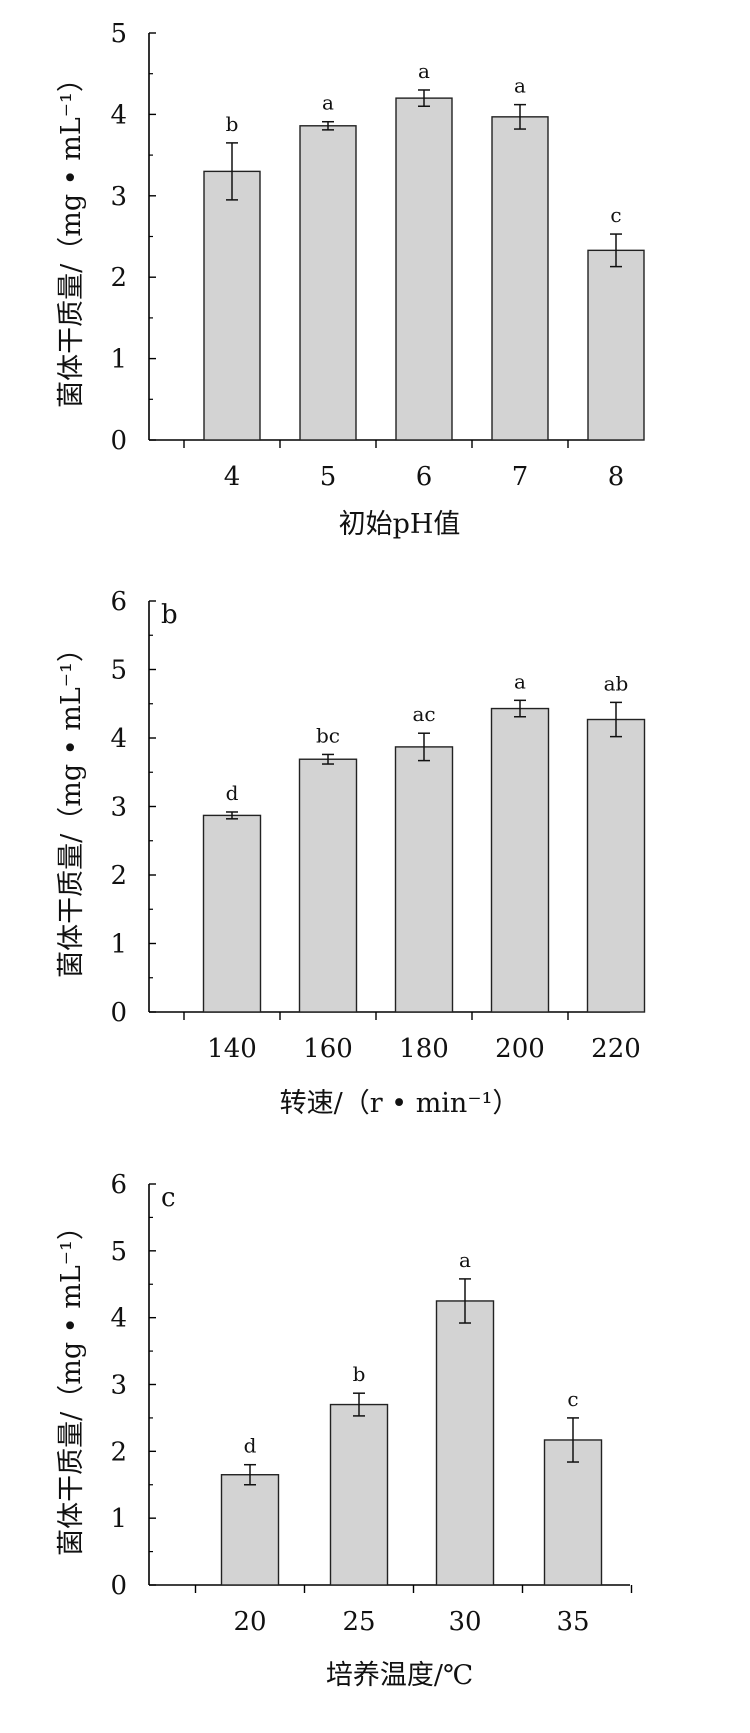  Describe the element at coordinates (424, 477) in the screenshot. I see `x-tick-label: 6` at that location.